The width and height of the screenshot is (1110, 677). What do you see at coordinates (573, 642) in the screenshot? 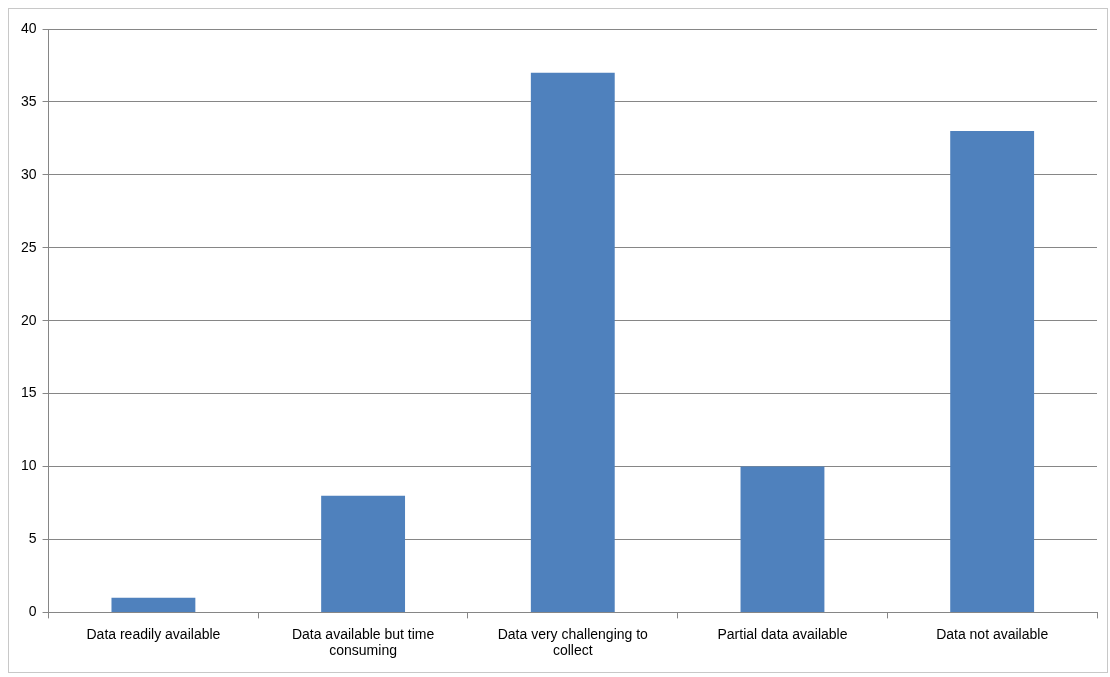
I see `x-tick-label: Data very challenging to collect` at bounding box center [573, 642].